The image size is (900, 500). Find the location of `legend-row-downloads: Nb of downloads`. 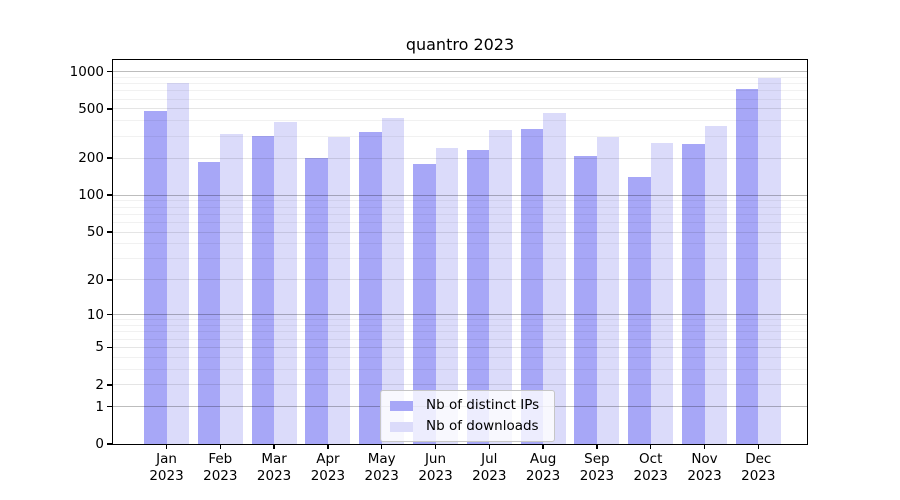

legend-row-downloads: Nb of downloads is located at coordinates (467, 426).